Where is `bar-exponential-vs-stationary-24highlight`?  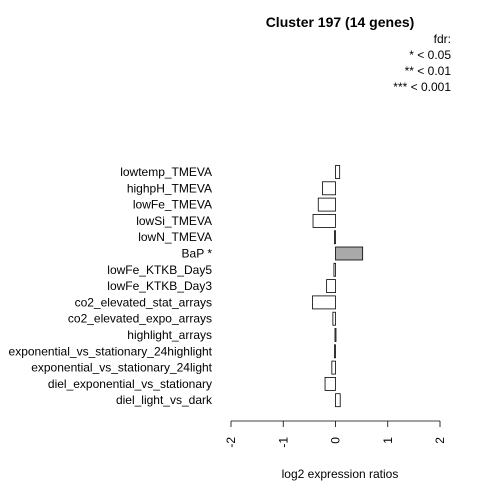
bar-exponential-vs-stationary-24highlight is located at coordinates (335, 351).